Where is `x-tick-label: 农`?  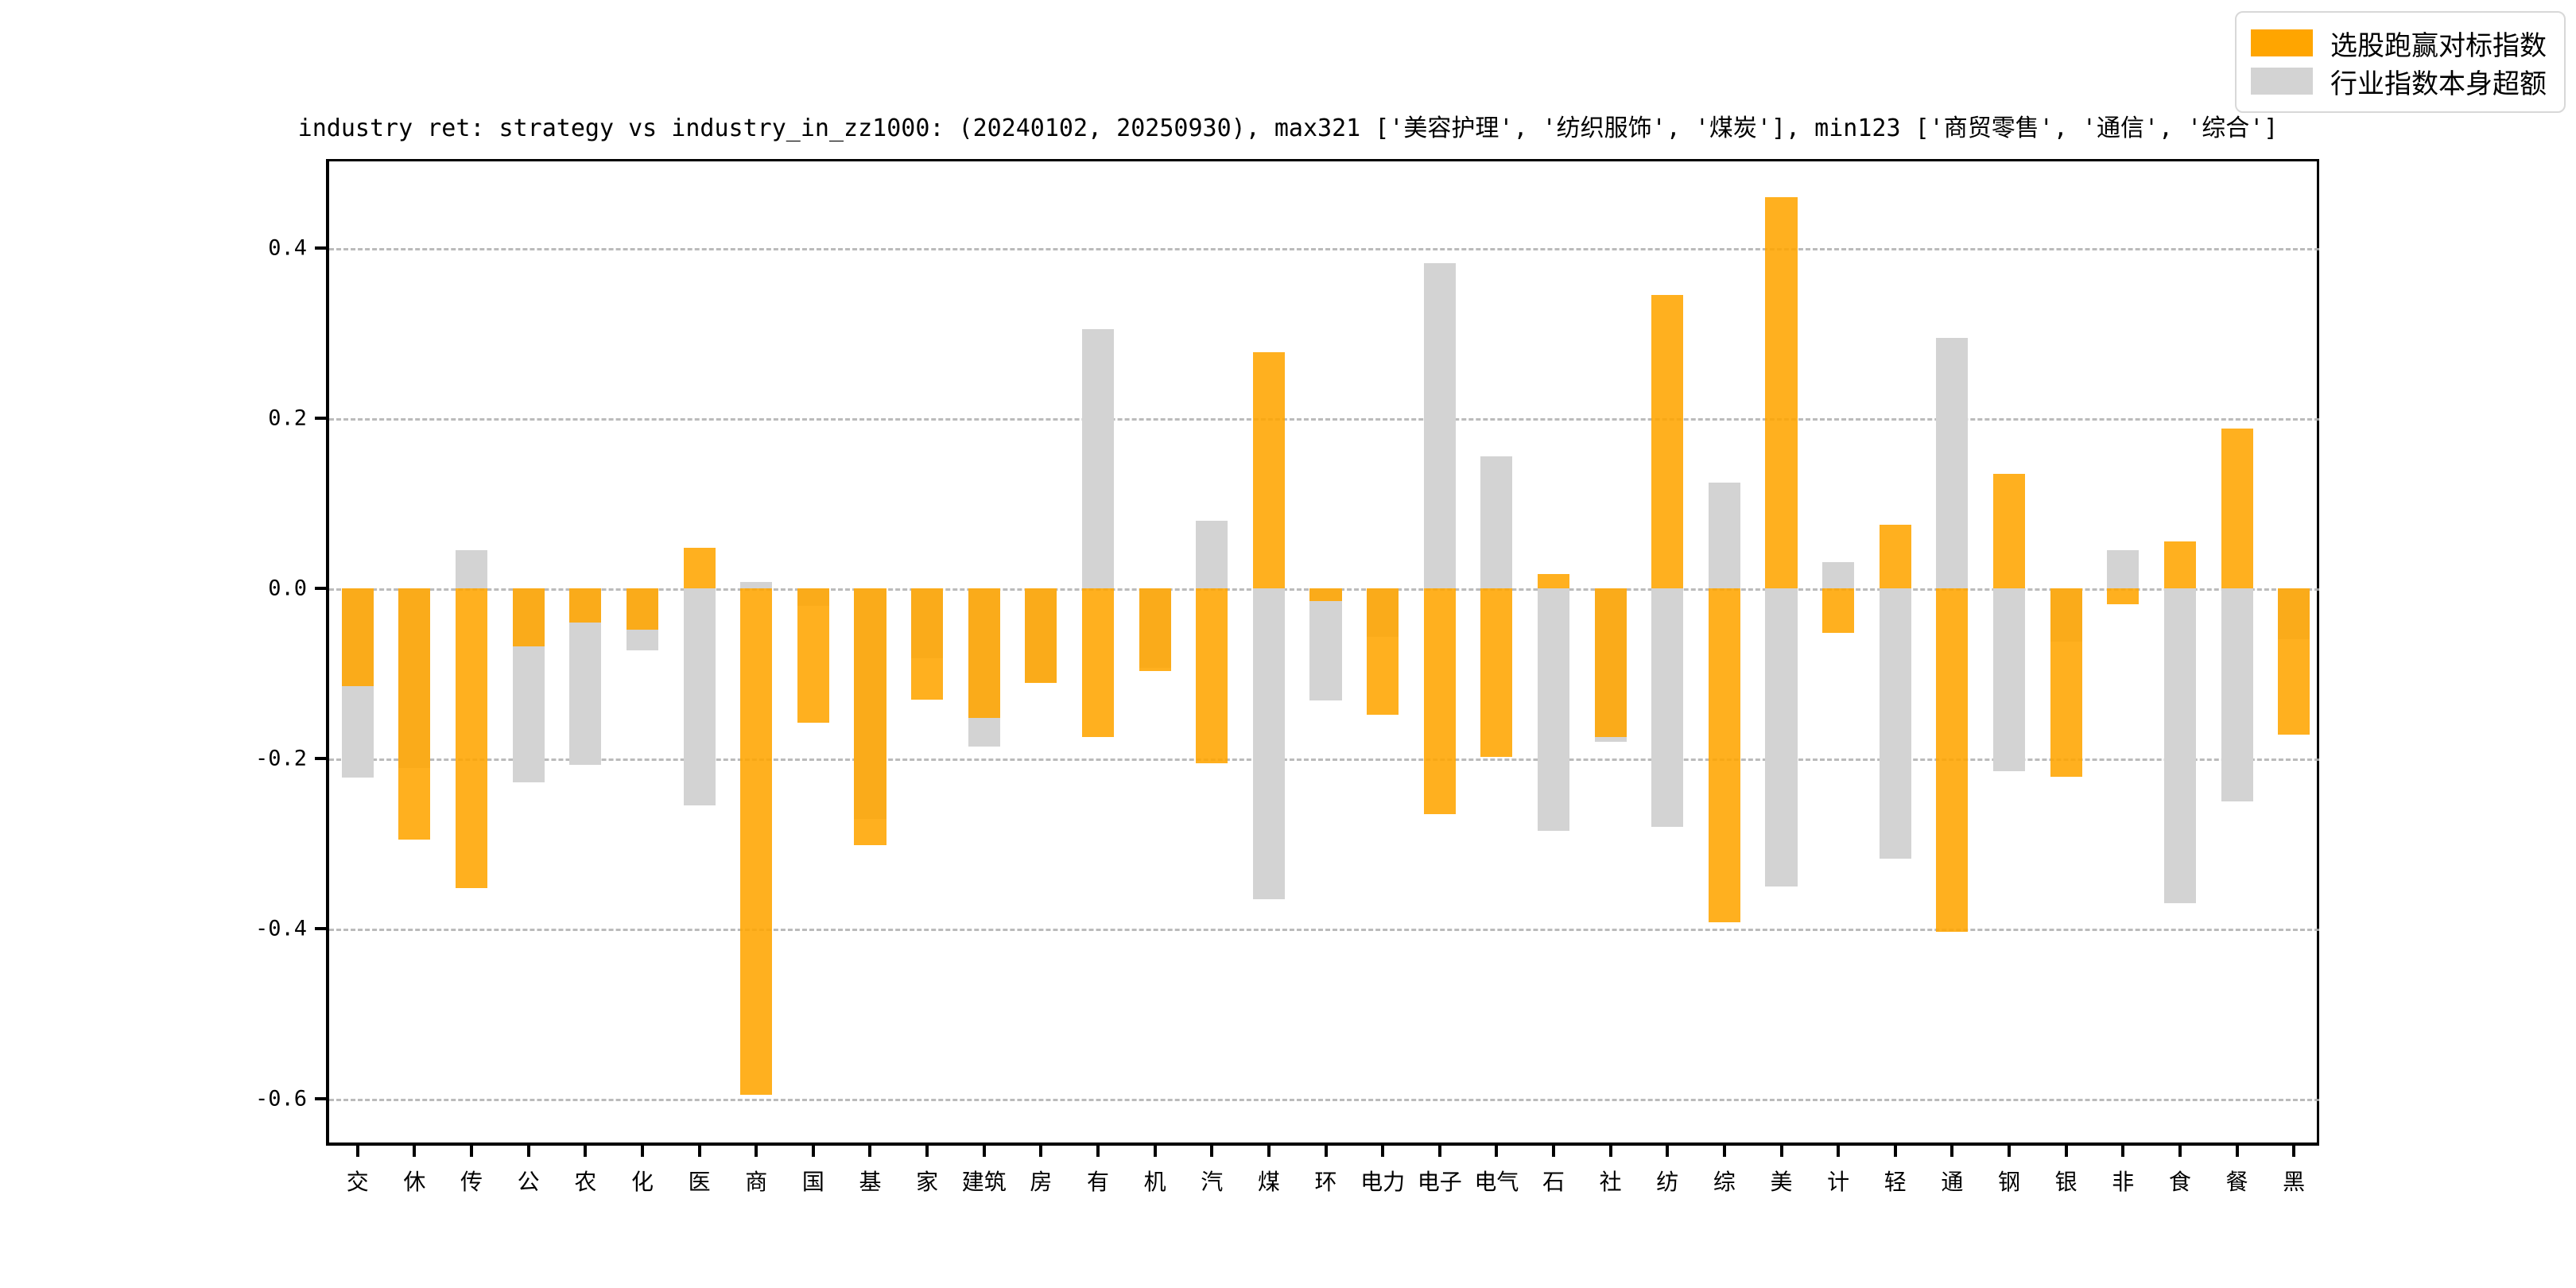
x-tick-label: 农 is located at coordinates (585, 1182).